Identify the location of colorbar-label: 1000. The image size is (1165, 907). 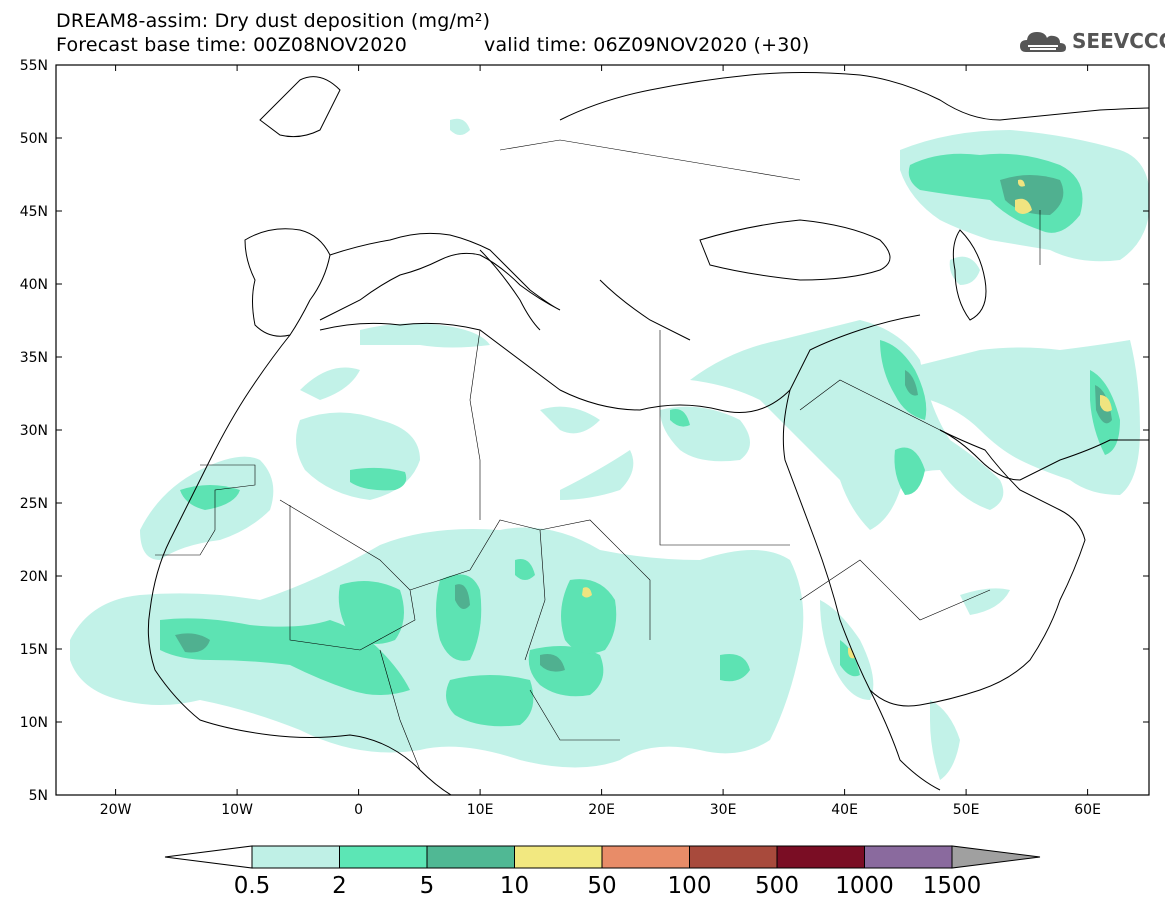
(864, 886).